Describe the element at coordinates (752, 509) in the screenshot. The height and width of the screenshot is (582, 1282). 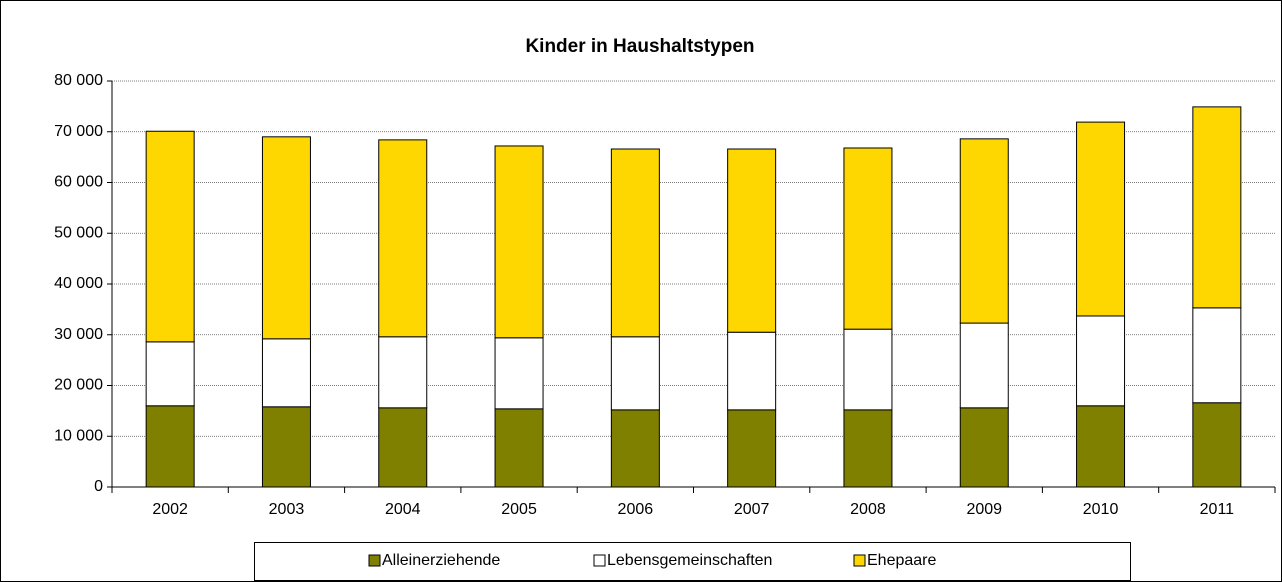
I see `x-tick-label: 2007` at that location.